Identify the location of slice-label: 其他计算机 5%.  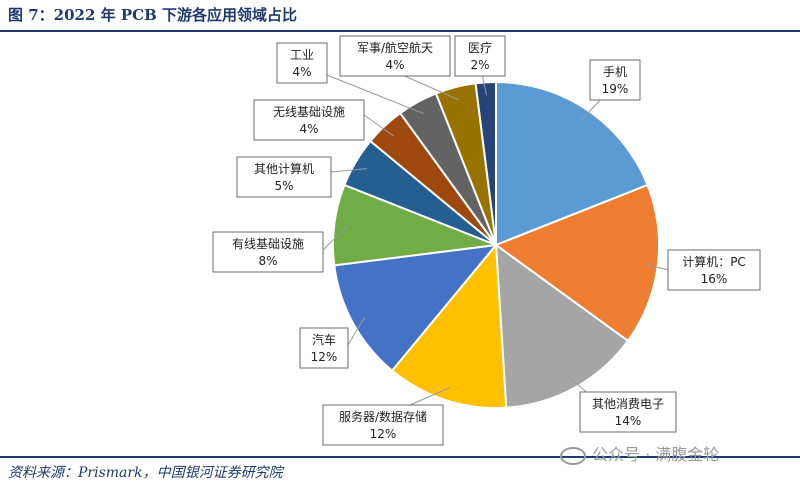
(284, 177).